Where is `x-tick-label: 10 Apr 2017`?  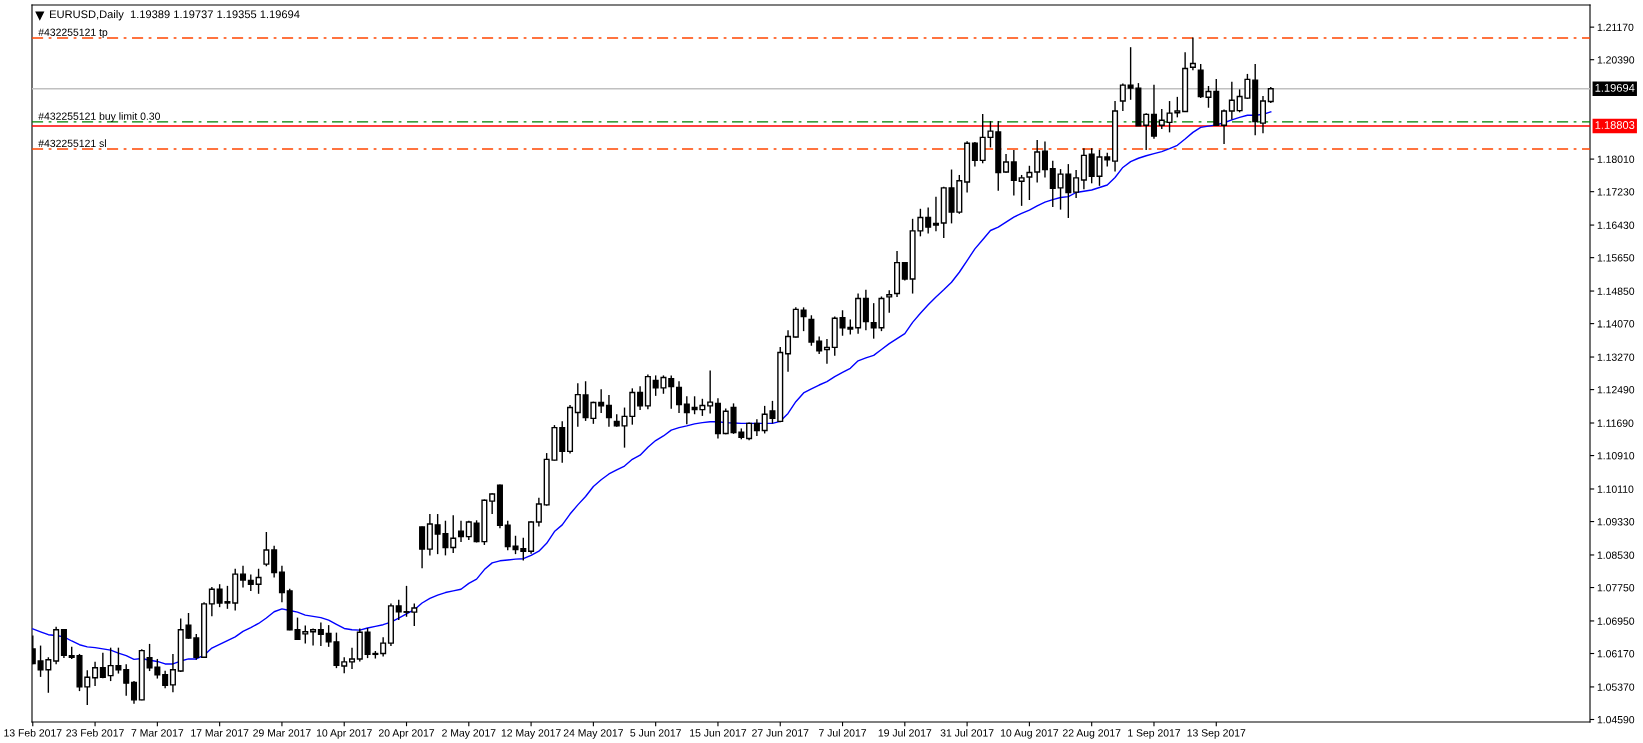 x-tick-label: 10 Apr 2017 is located at coordinates (344, 734).